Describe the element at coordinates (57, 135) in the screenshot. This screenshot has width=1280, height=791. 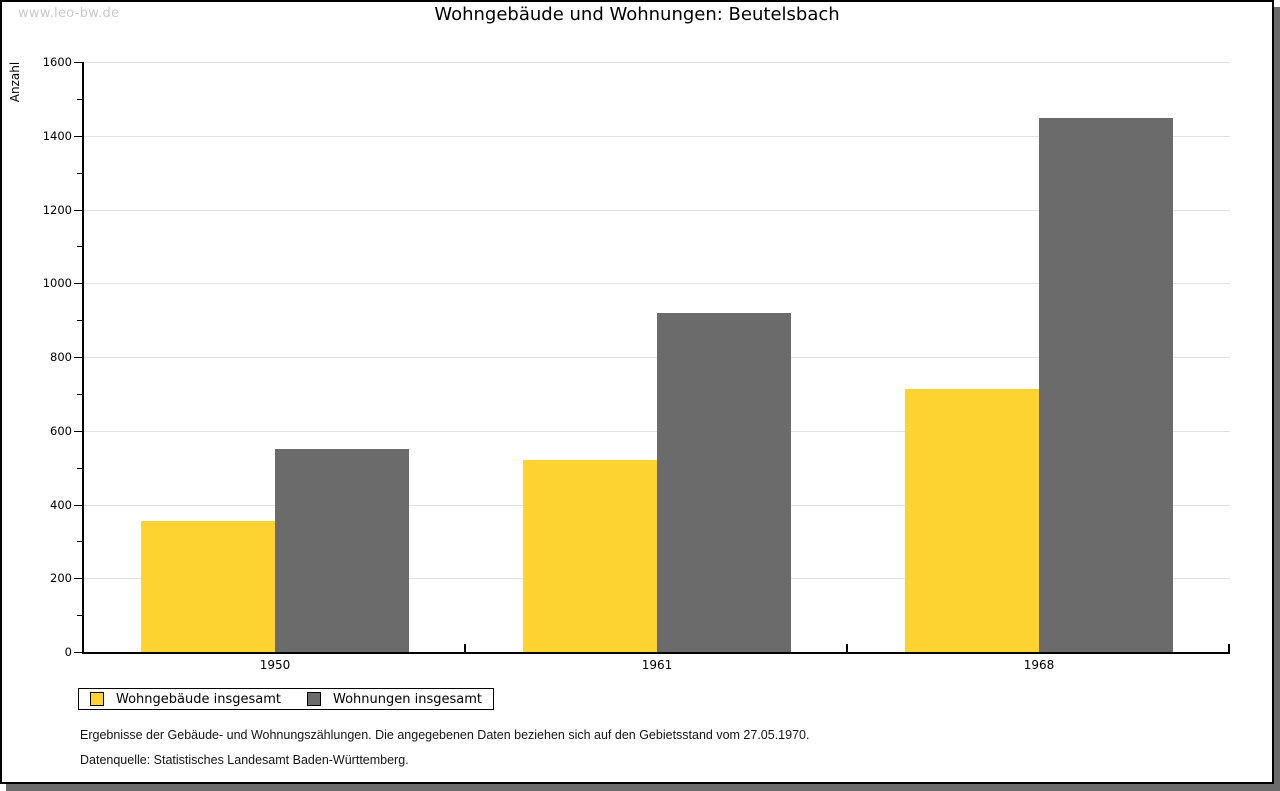
I see `y-axis-tick-label: 1400` at that location.